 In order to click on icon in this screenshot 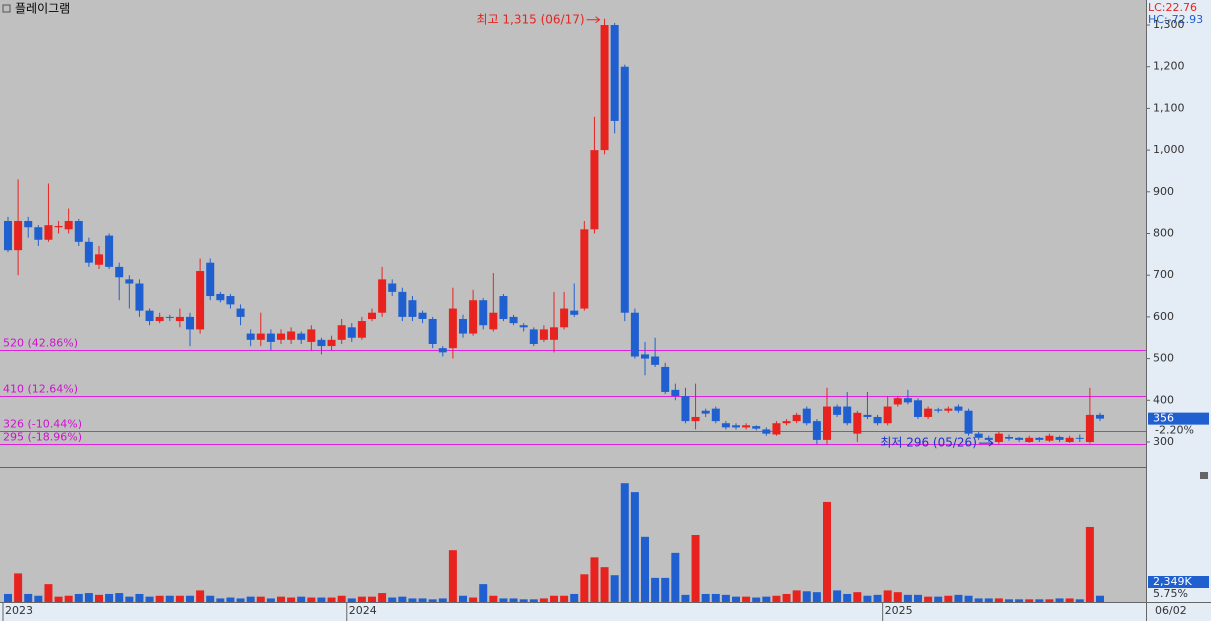, I will do `click(6, 8)`.